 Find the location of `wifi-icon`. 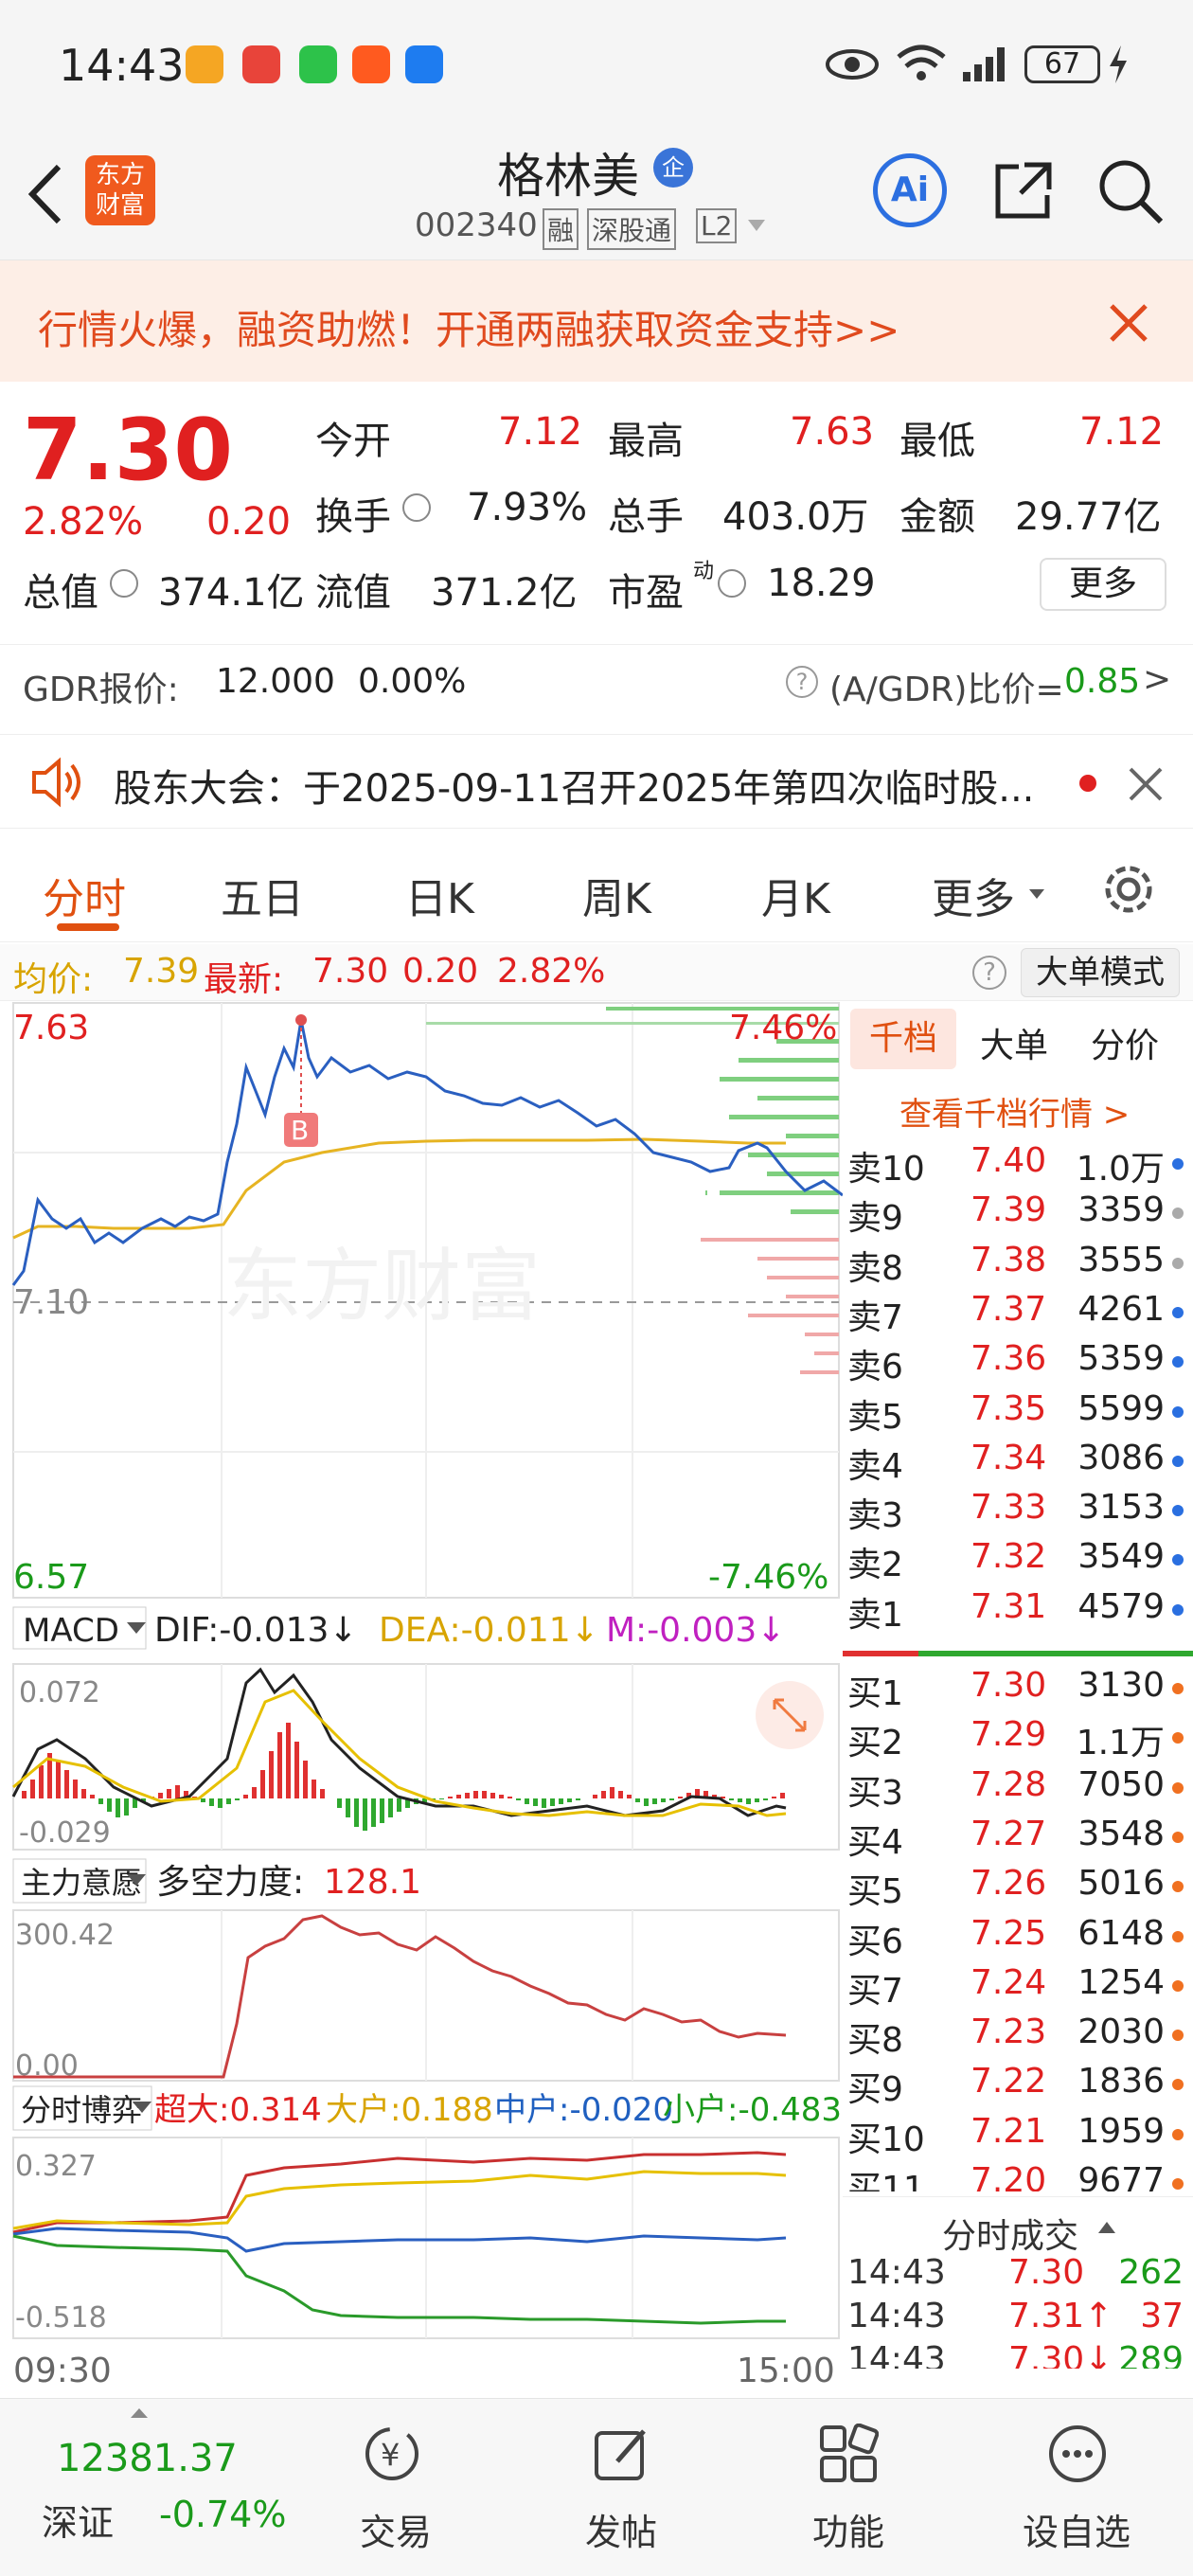

wifi-icon is located at coordinates (921, 62).